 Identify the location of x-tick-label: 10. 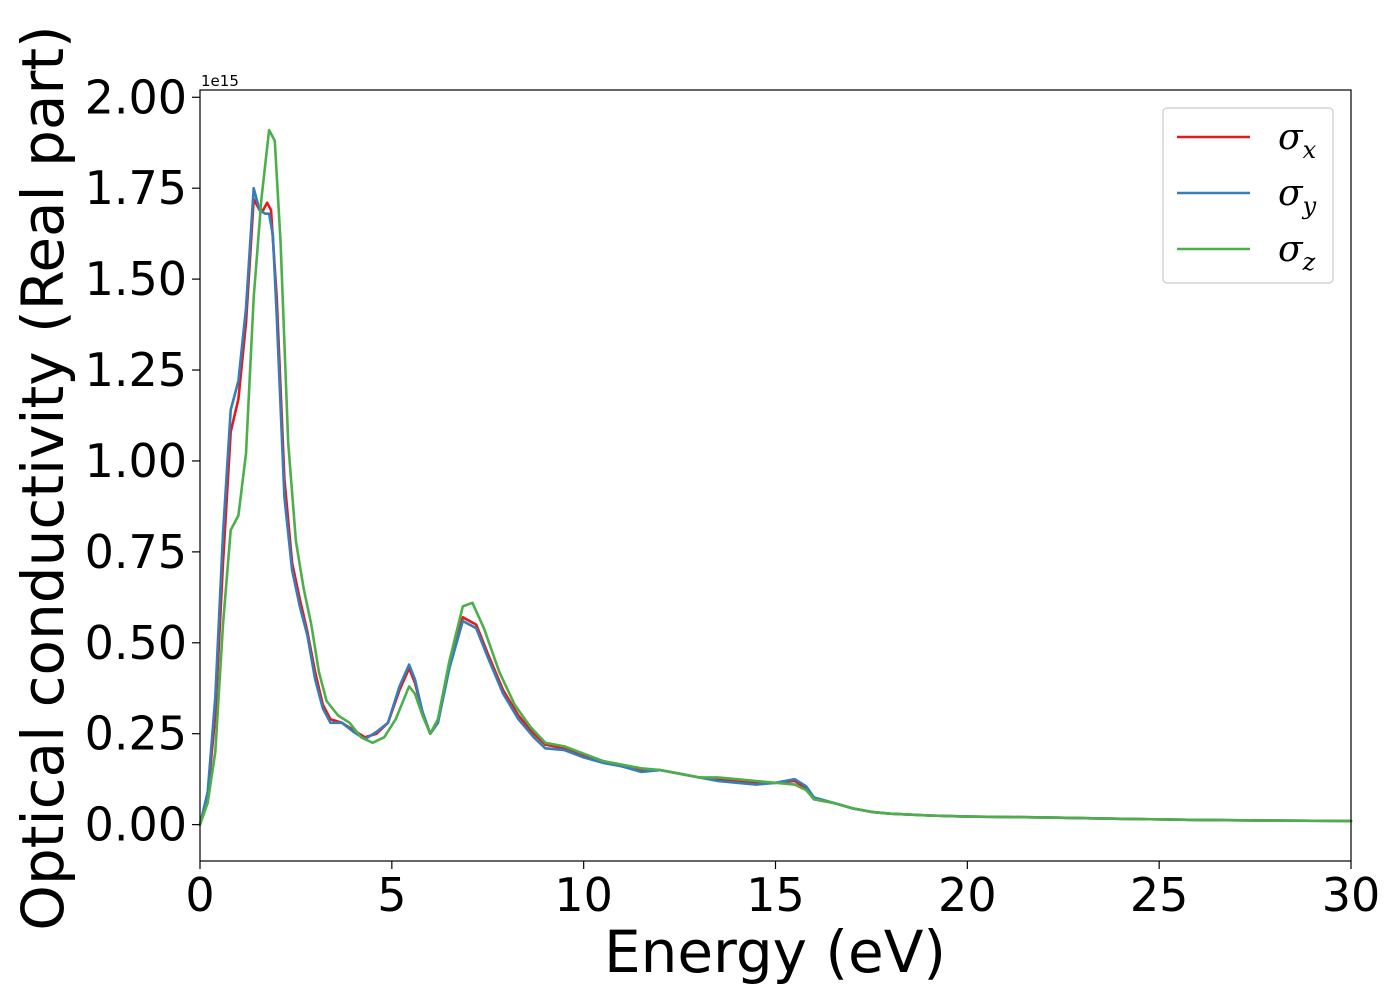
(583, 895).